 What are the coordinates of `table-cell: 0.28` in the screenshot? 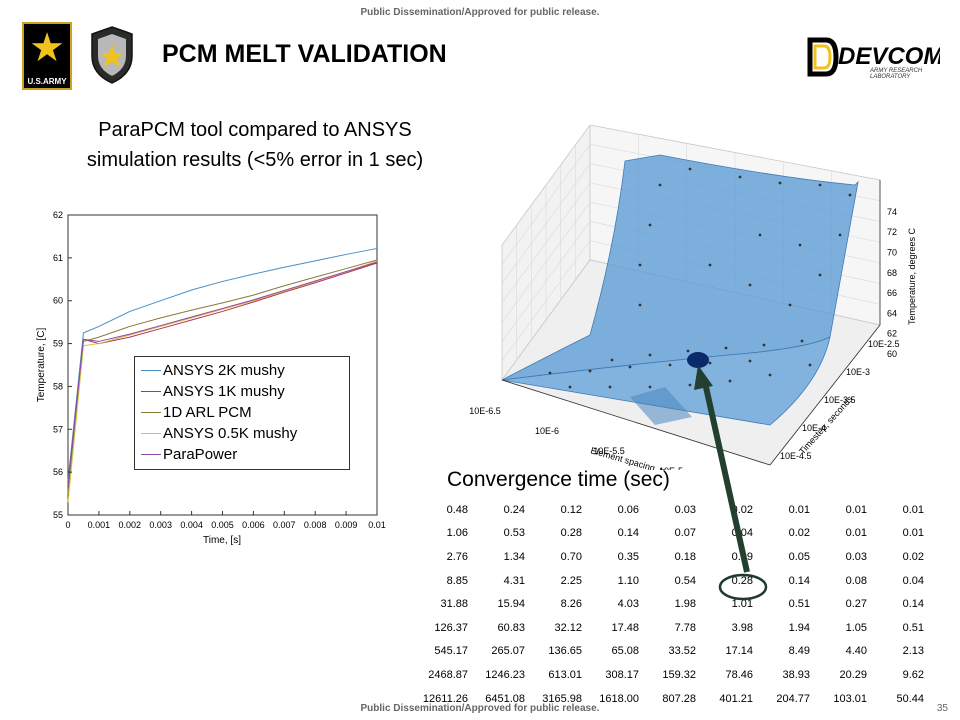 It's located at (742, 580).